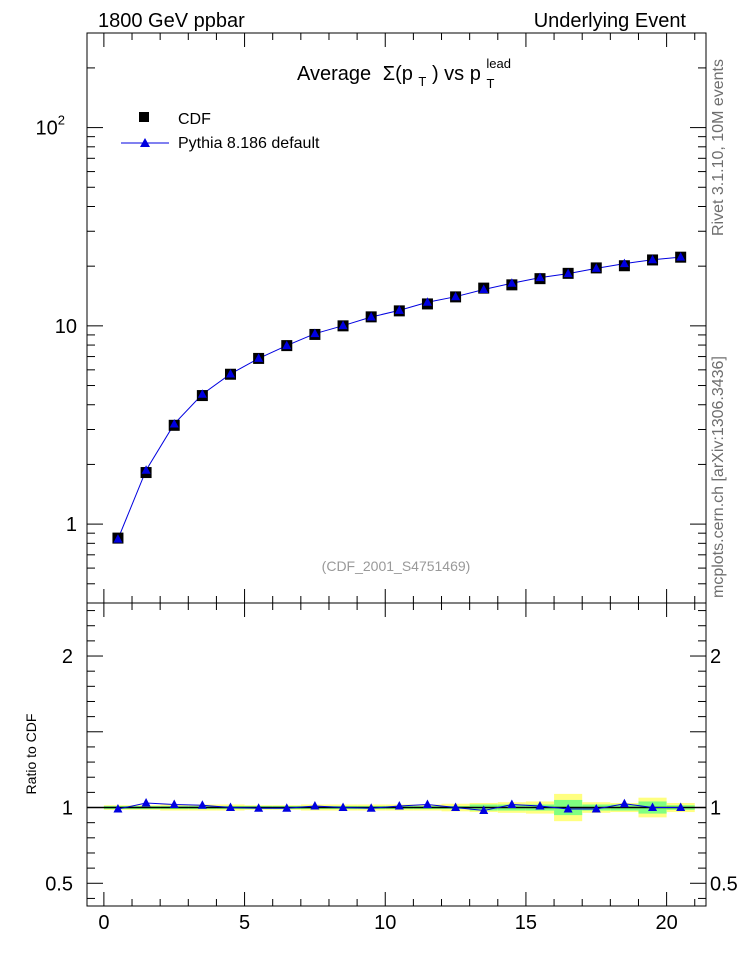 Image resolution: width=746 pixels, height=972 pixels. What do you see at coordinates (67, 657) in the screenshot?
I see `ratio-y-tick-label-left: 2` at bounding box center [67, 657].